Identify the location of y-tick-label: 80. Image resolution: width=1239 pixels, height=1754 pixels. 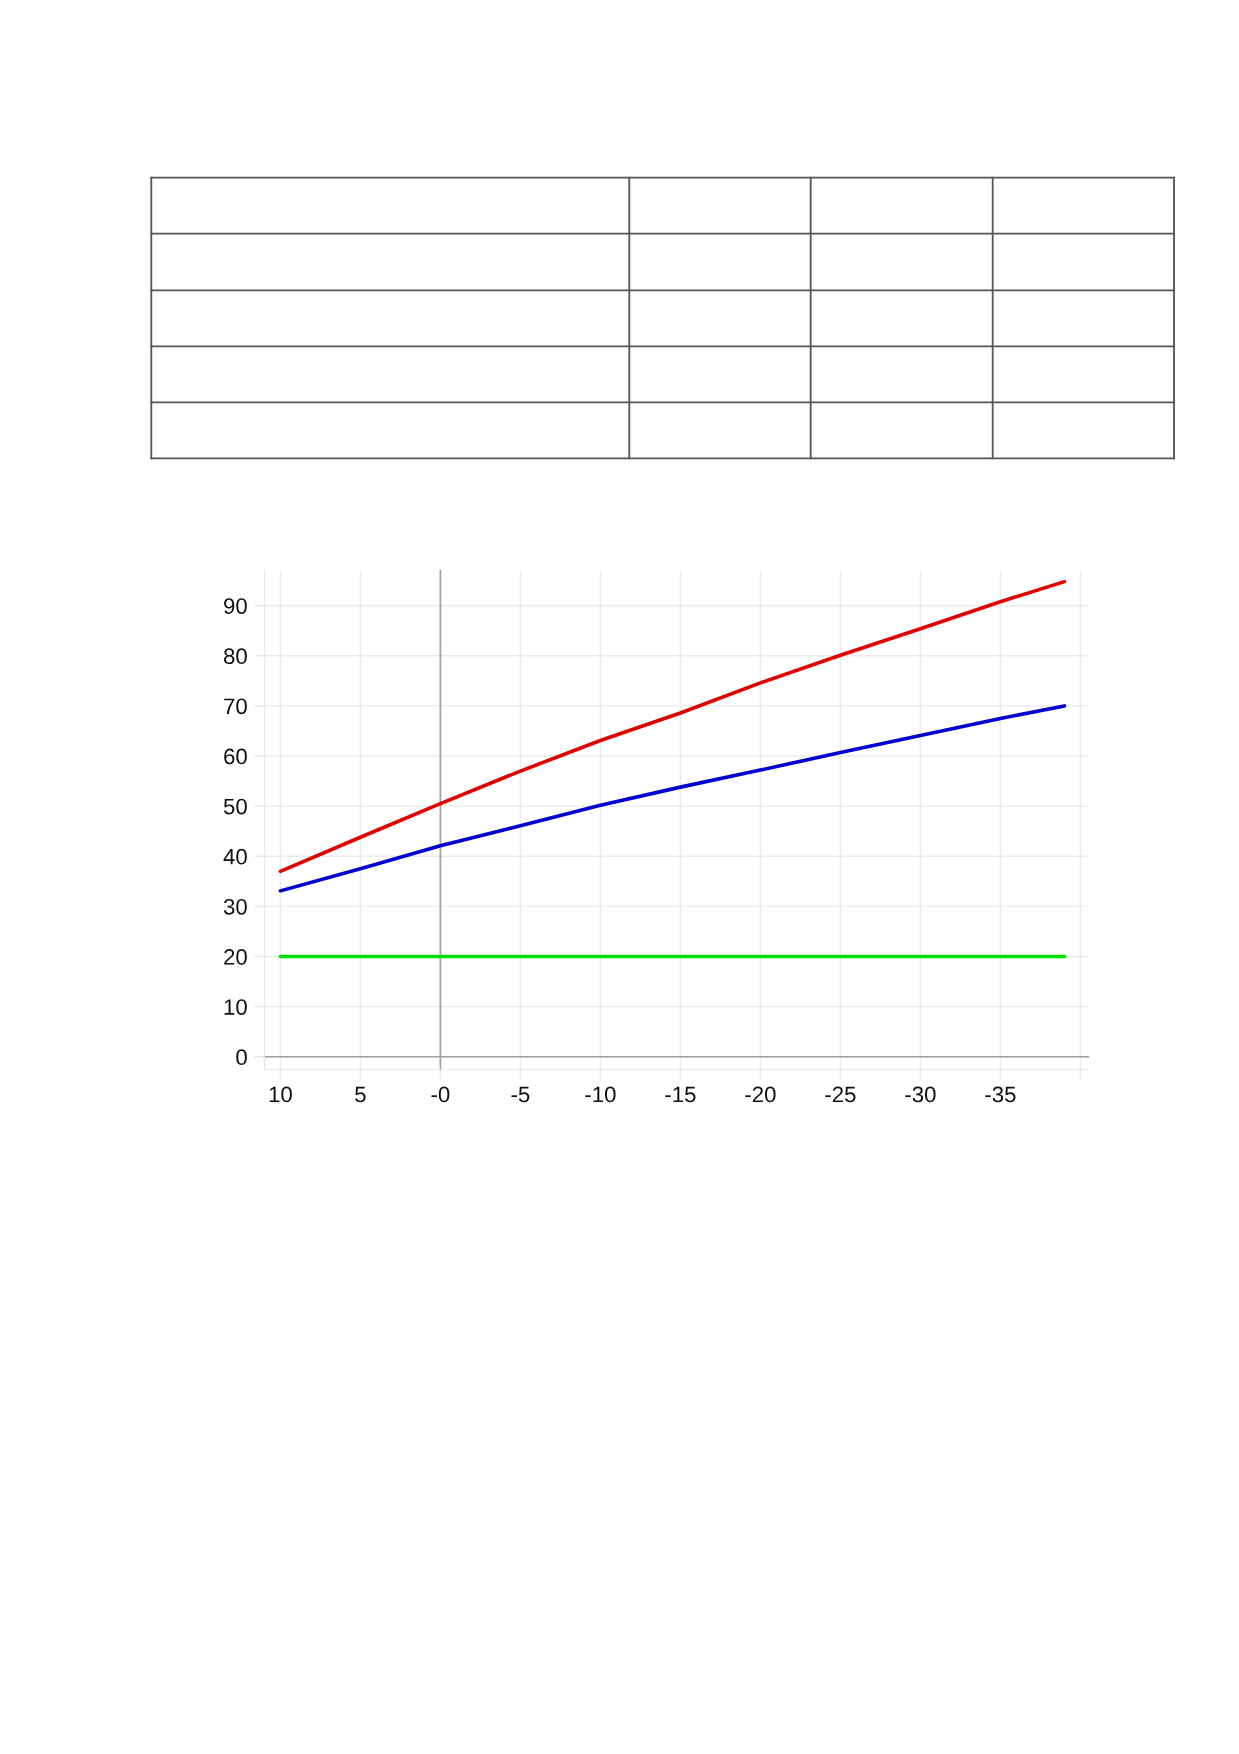
(235, 656).